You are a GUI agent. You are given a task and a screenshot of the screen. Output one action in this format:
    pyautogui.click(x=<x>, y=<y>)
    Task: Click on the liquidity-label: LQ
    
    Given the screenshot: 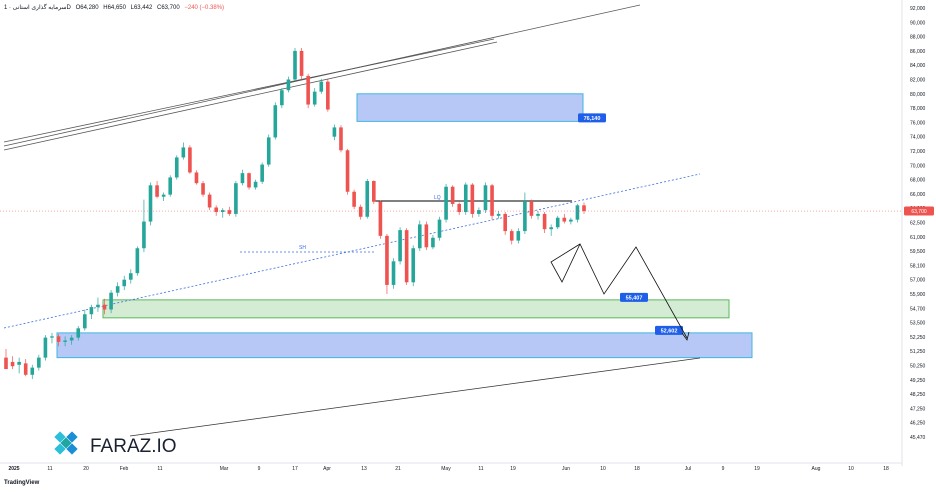 What is the action you would take?
    pyautogui.click(x=437, y=198)
    